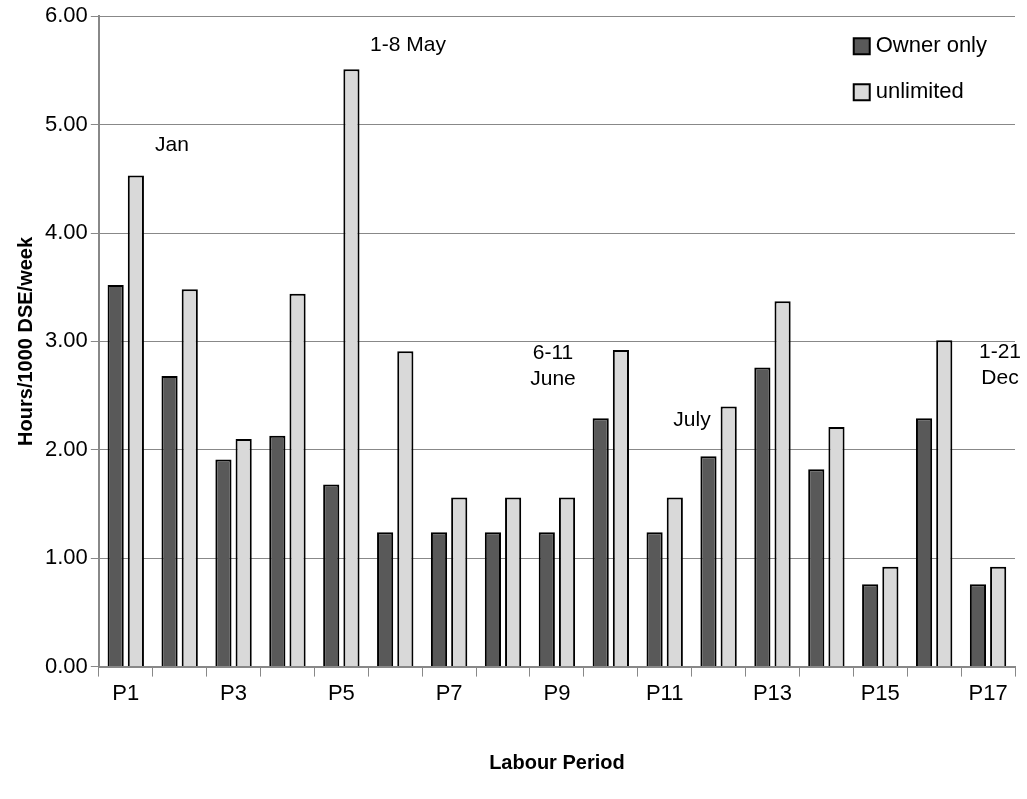  I want to click on annotation: 1-8 May, so click(408, 43).